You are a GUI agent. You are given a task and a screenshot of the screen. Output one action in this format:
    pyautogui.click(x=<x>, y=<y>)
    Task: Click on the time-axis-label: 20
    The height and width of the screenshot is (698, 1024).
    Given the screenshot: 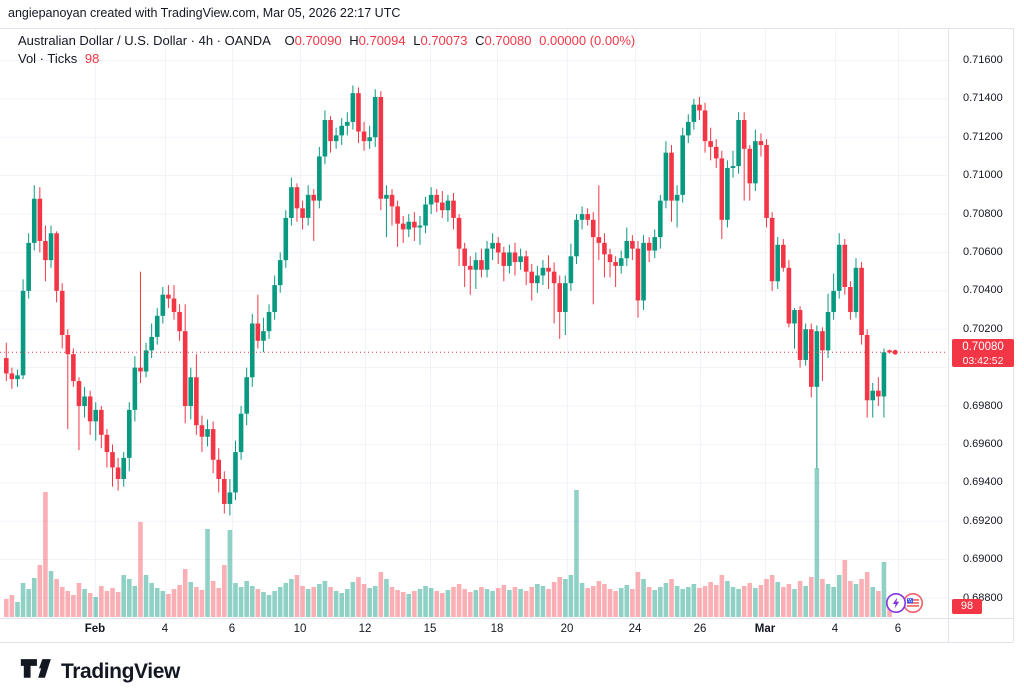 What is the action you would take?
    pyautogui.click(x=567, y=629)
    